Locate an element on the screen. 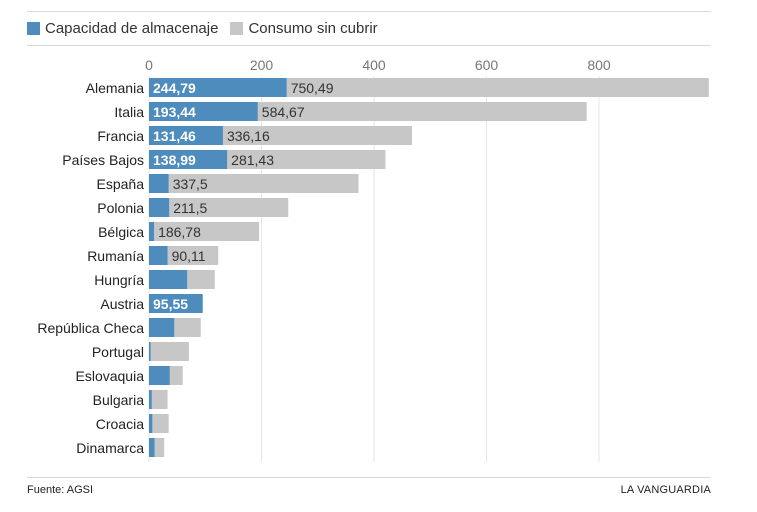 The image size is (757, 512). category-label: Francia is located at coordinates (120, 136).